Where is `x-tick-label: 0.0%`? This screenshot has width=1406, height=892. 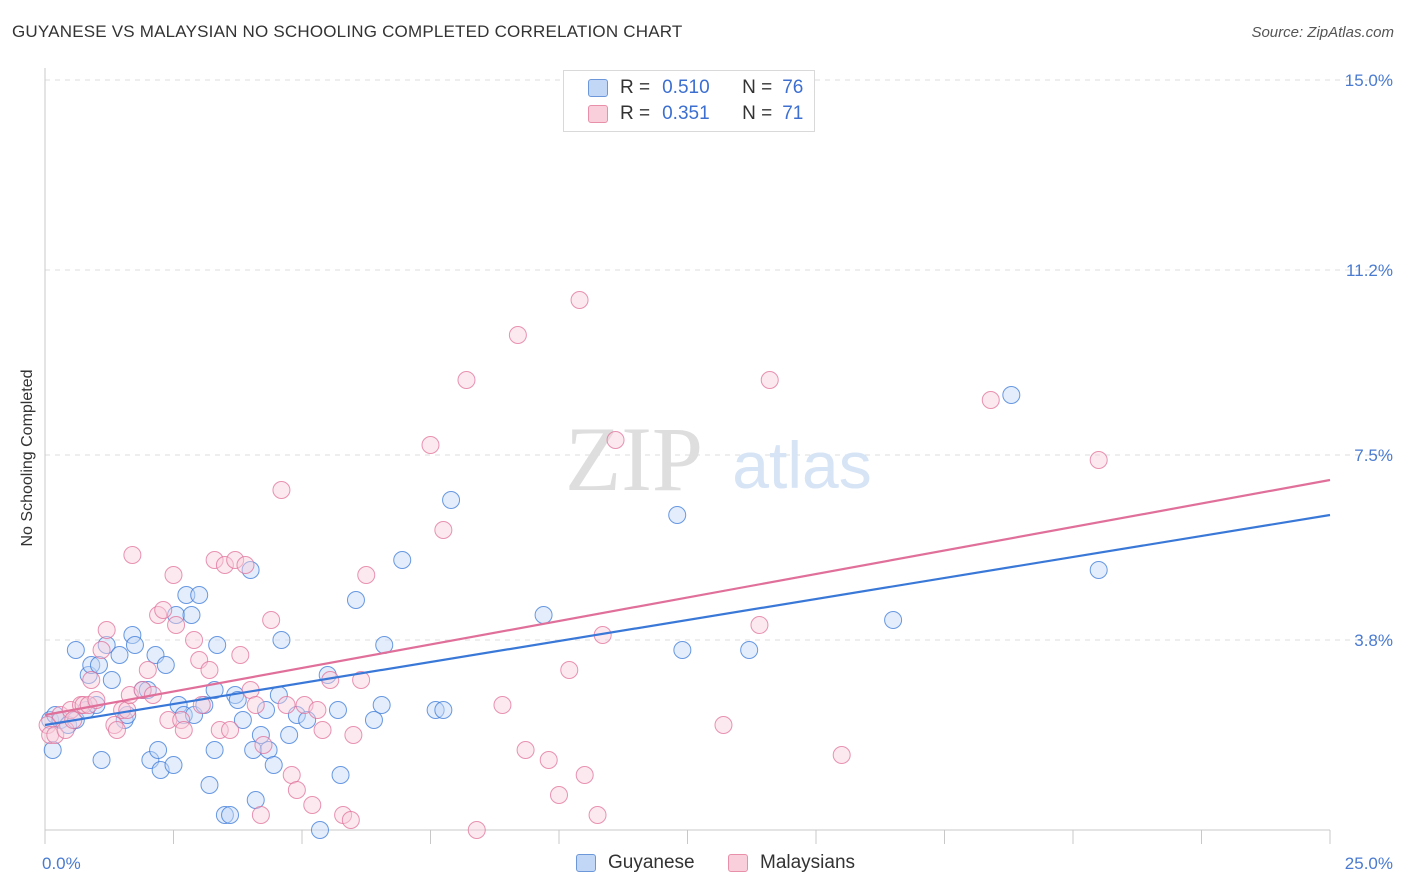
x-tick-label: 0.0% is located at coordinates (61, 863).